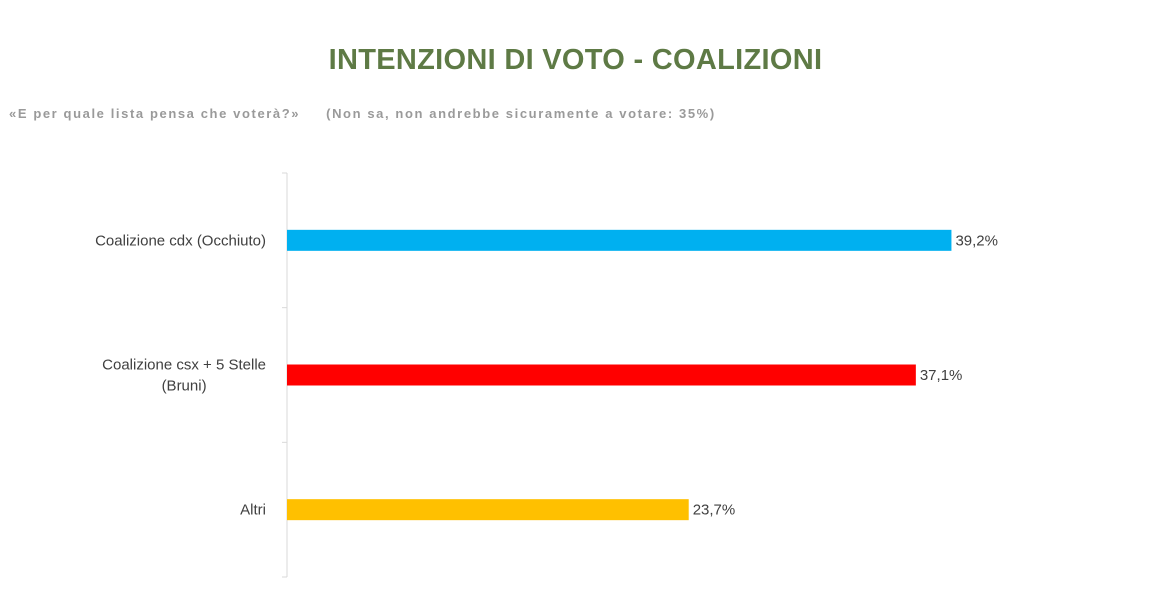 The image size is (1151, 610). I want to click on chart-title: INTENZIONI DI VOTO - COALIZIONI, so click(575, 60).